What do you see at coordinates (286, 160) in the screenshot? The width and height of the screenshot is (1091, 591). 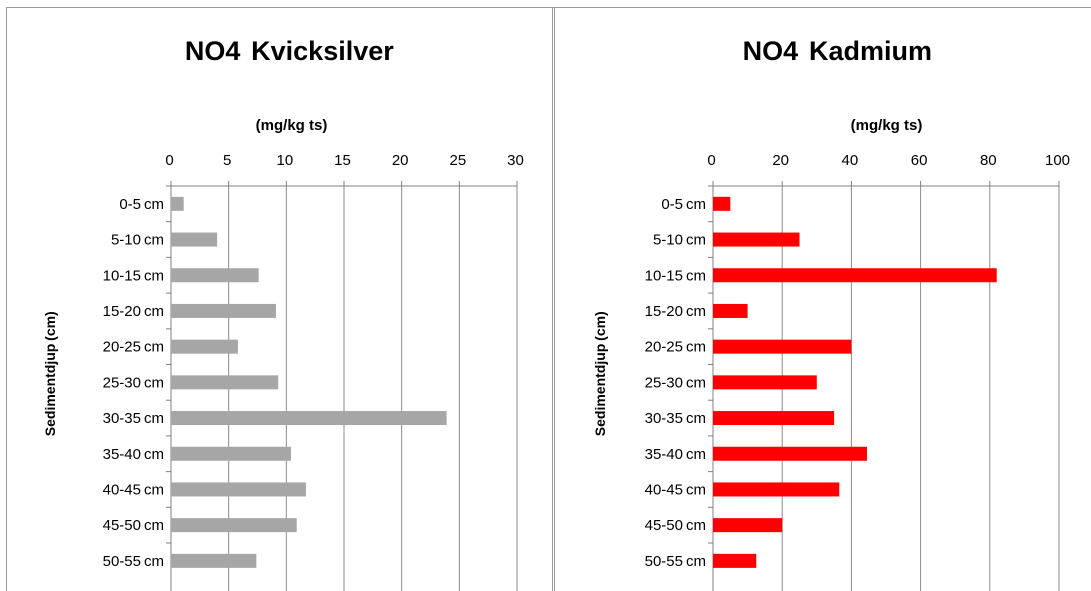 I see `x-tick-label: 10` at bounding box center [286, 160].